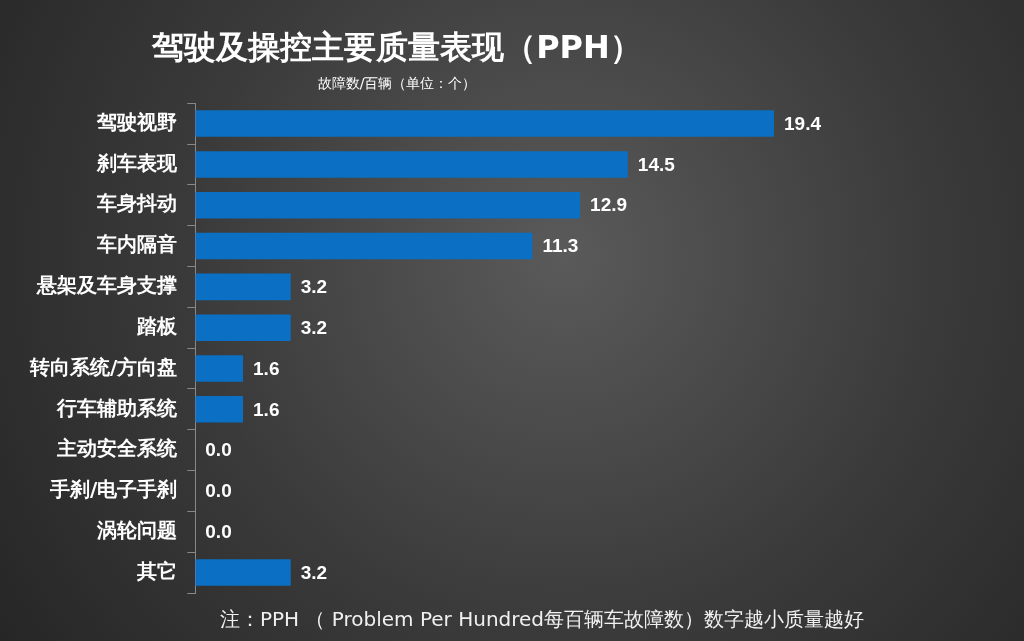 Image resolution: width=1024 pixels, height=641 pixels. I want to click on y-tick-label: 踏板, so click(157, 325).